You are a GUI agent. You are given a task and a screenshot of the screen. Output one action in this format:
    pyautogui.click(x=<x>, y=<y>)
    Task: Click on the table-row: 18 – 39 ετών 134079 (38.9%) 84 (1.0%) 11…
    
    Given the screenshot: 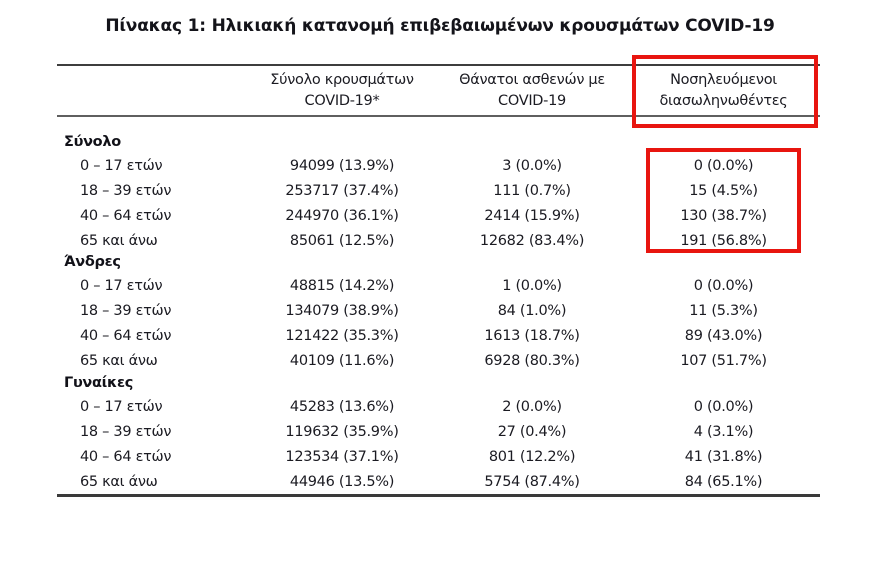 What is the action you would take?
    pyautogui.click(x=438, y=310)
    